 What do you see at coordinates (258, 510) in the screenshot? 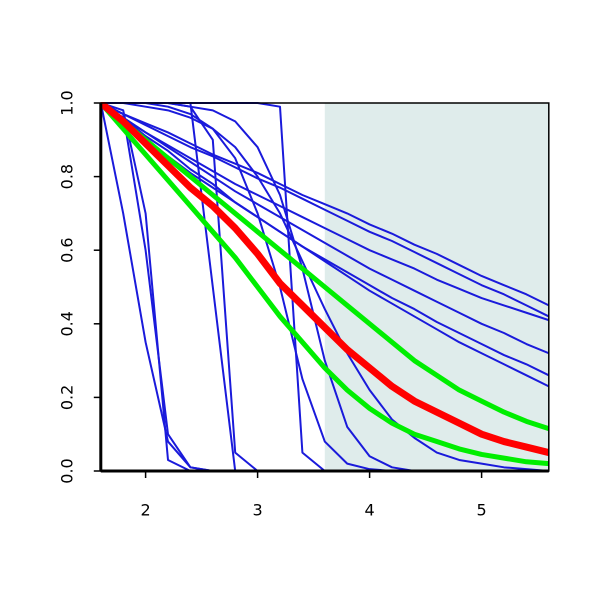
I see `x-tick-label: 3` at bounding box center [258, 510].